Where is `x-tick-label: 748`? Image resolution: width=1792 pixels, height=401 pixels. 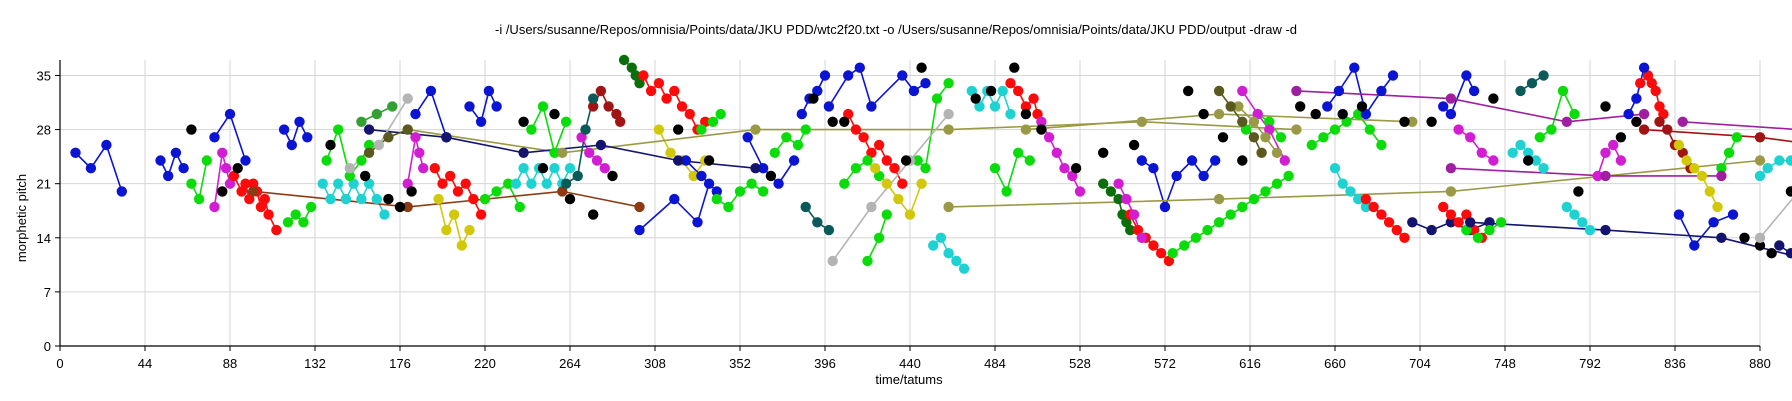
x-tick-label: 748 is located at coordinates (1505, 363).